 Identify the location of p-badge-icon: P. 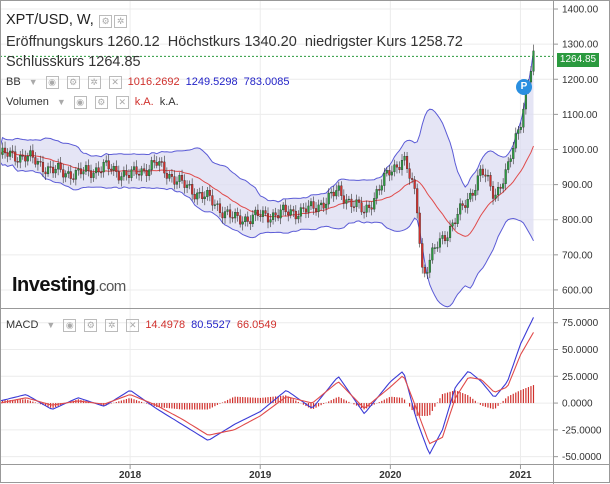
(524, 87).